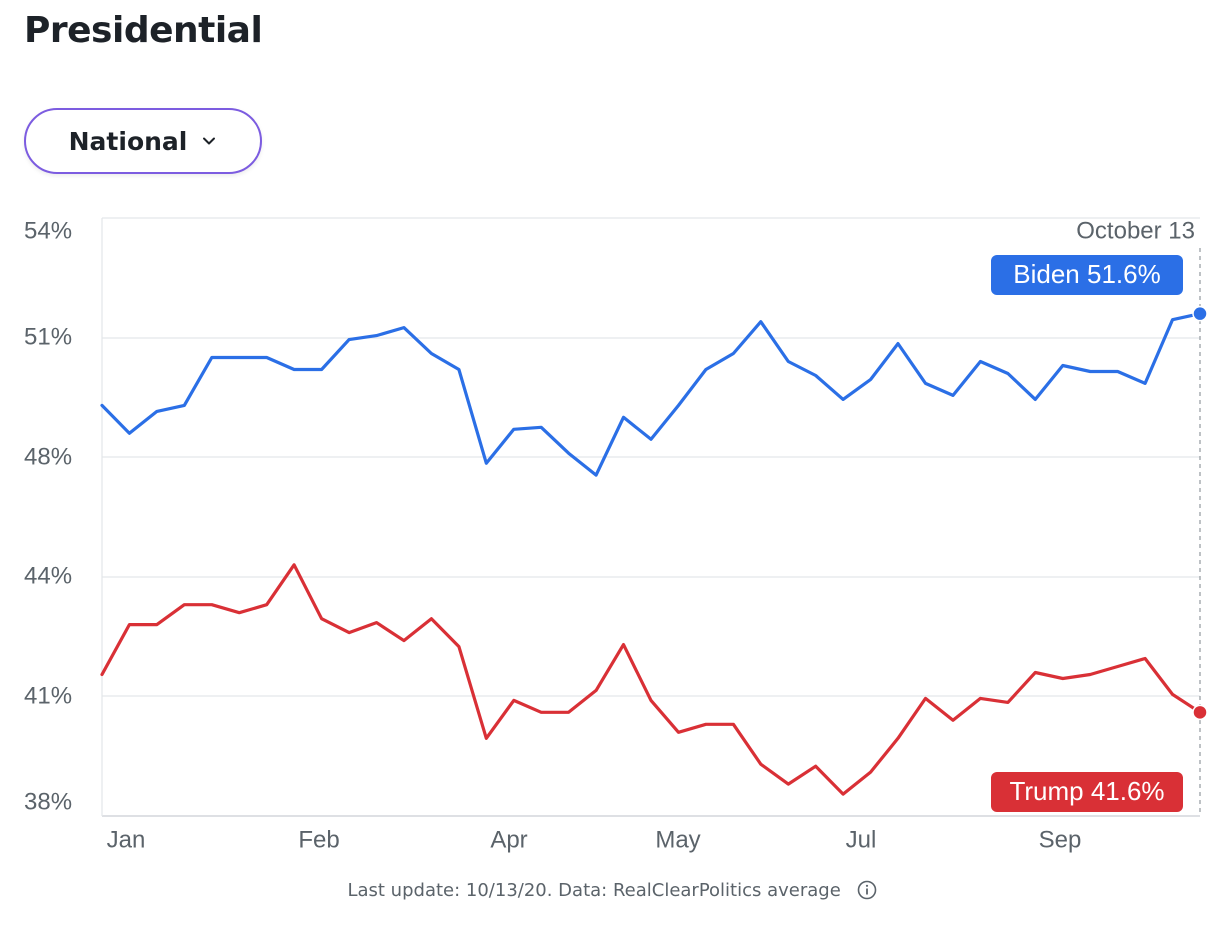 This screenshot has width=1224, height=930. What do you see at coordinates (318, 839) in the screenshot?
I see `x-tick-label: Feb` at bounding box center [318, 839].